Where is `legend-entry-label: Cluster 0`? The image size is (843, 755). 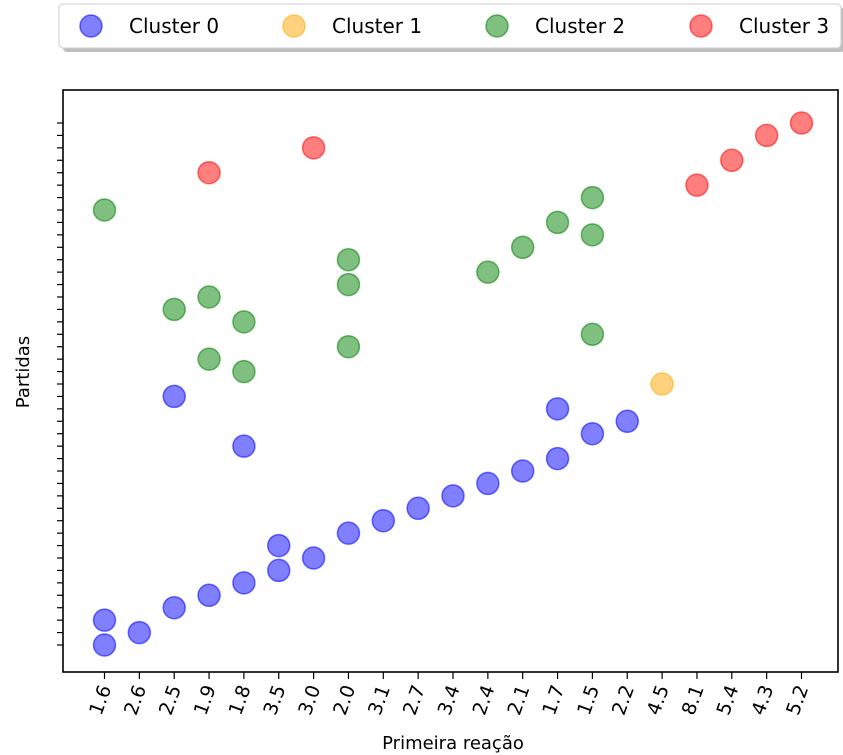 legend-entry-label: Cluster 0 is located at coordinates (174, 26).